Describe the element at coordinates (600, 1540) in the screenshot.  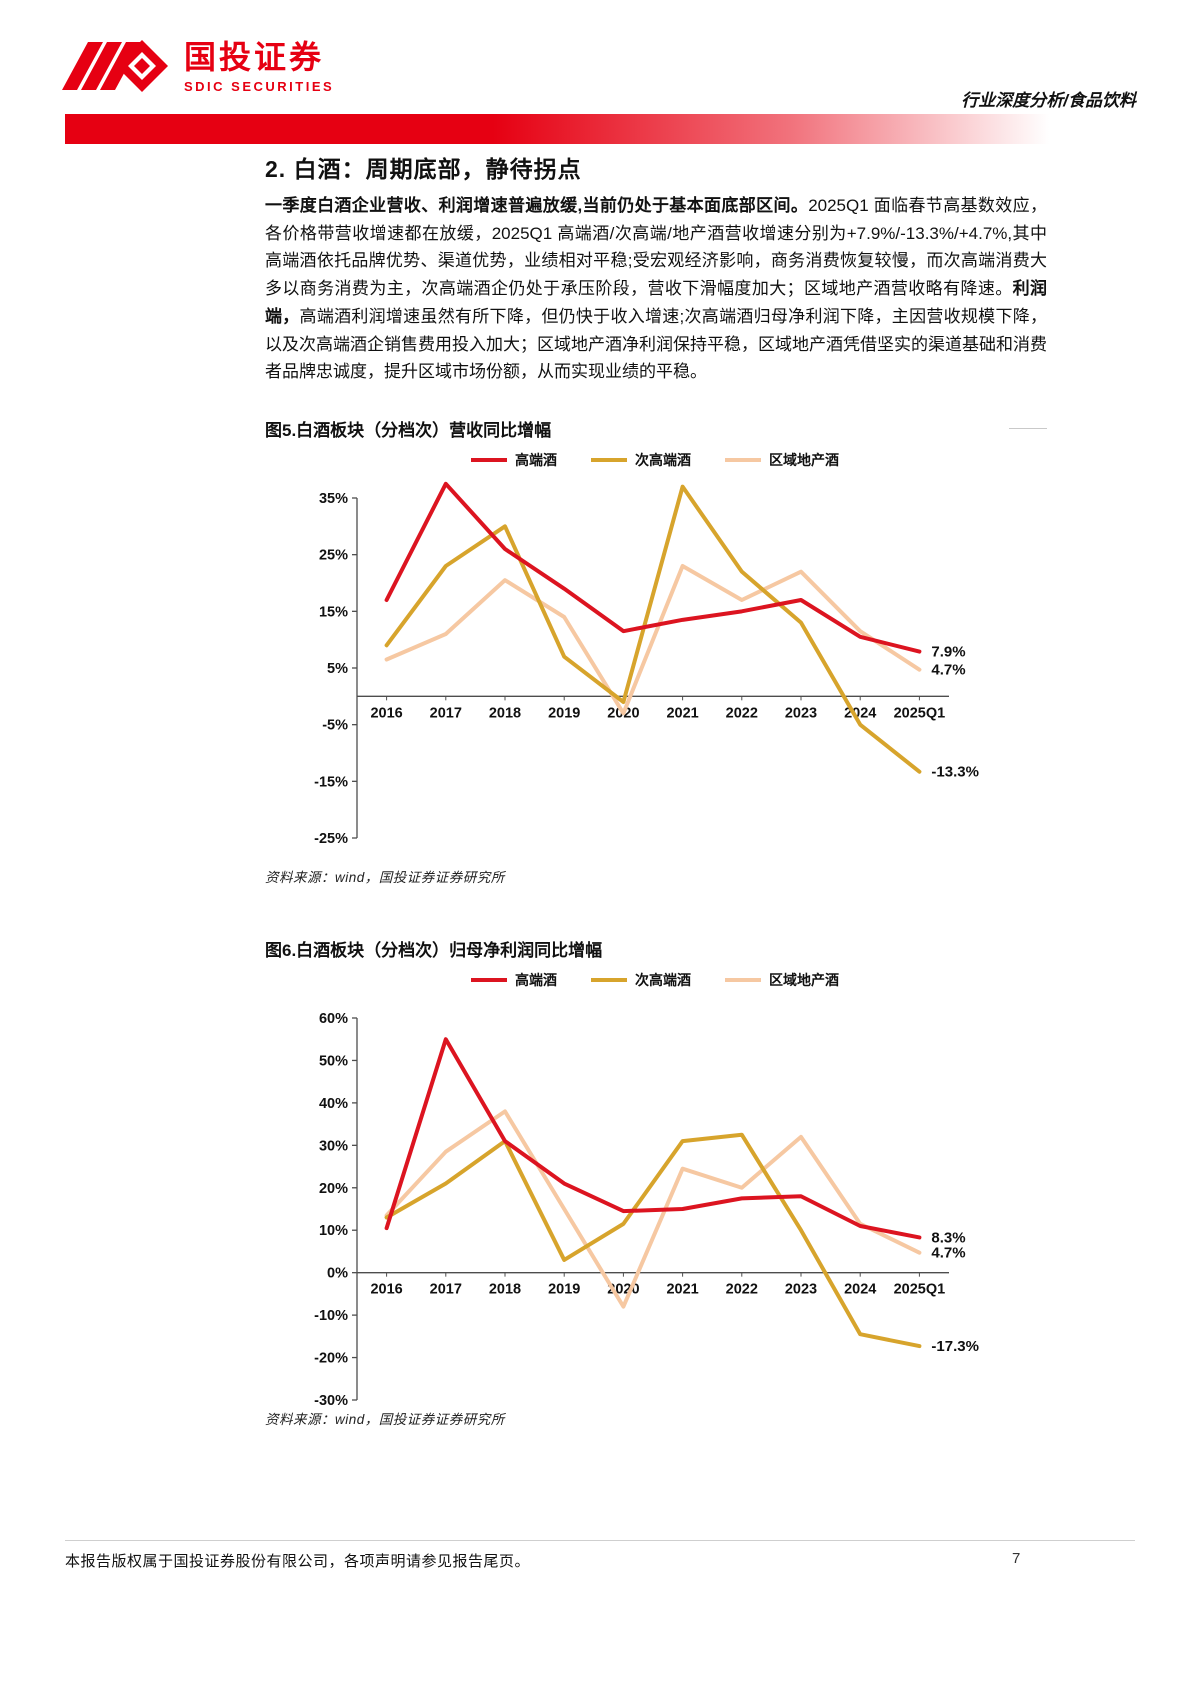
I see `footer-divider` at that location.